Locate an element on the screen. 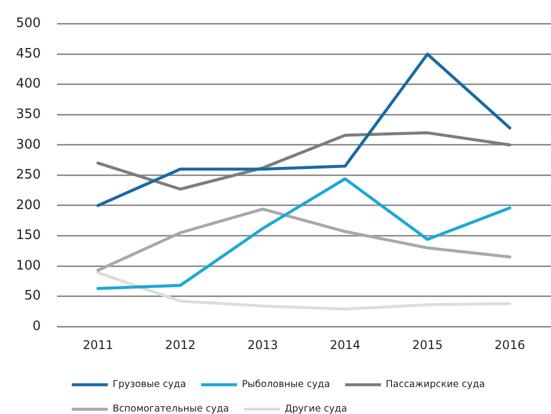  x-tick-label: 2013 is located at coordinates (262, 345).